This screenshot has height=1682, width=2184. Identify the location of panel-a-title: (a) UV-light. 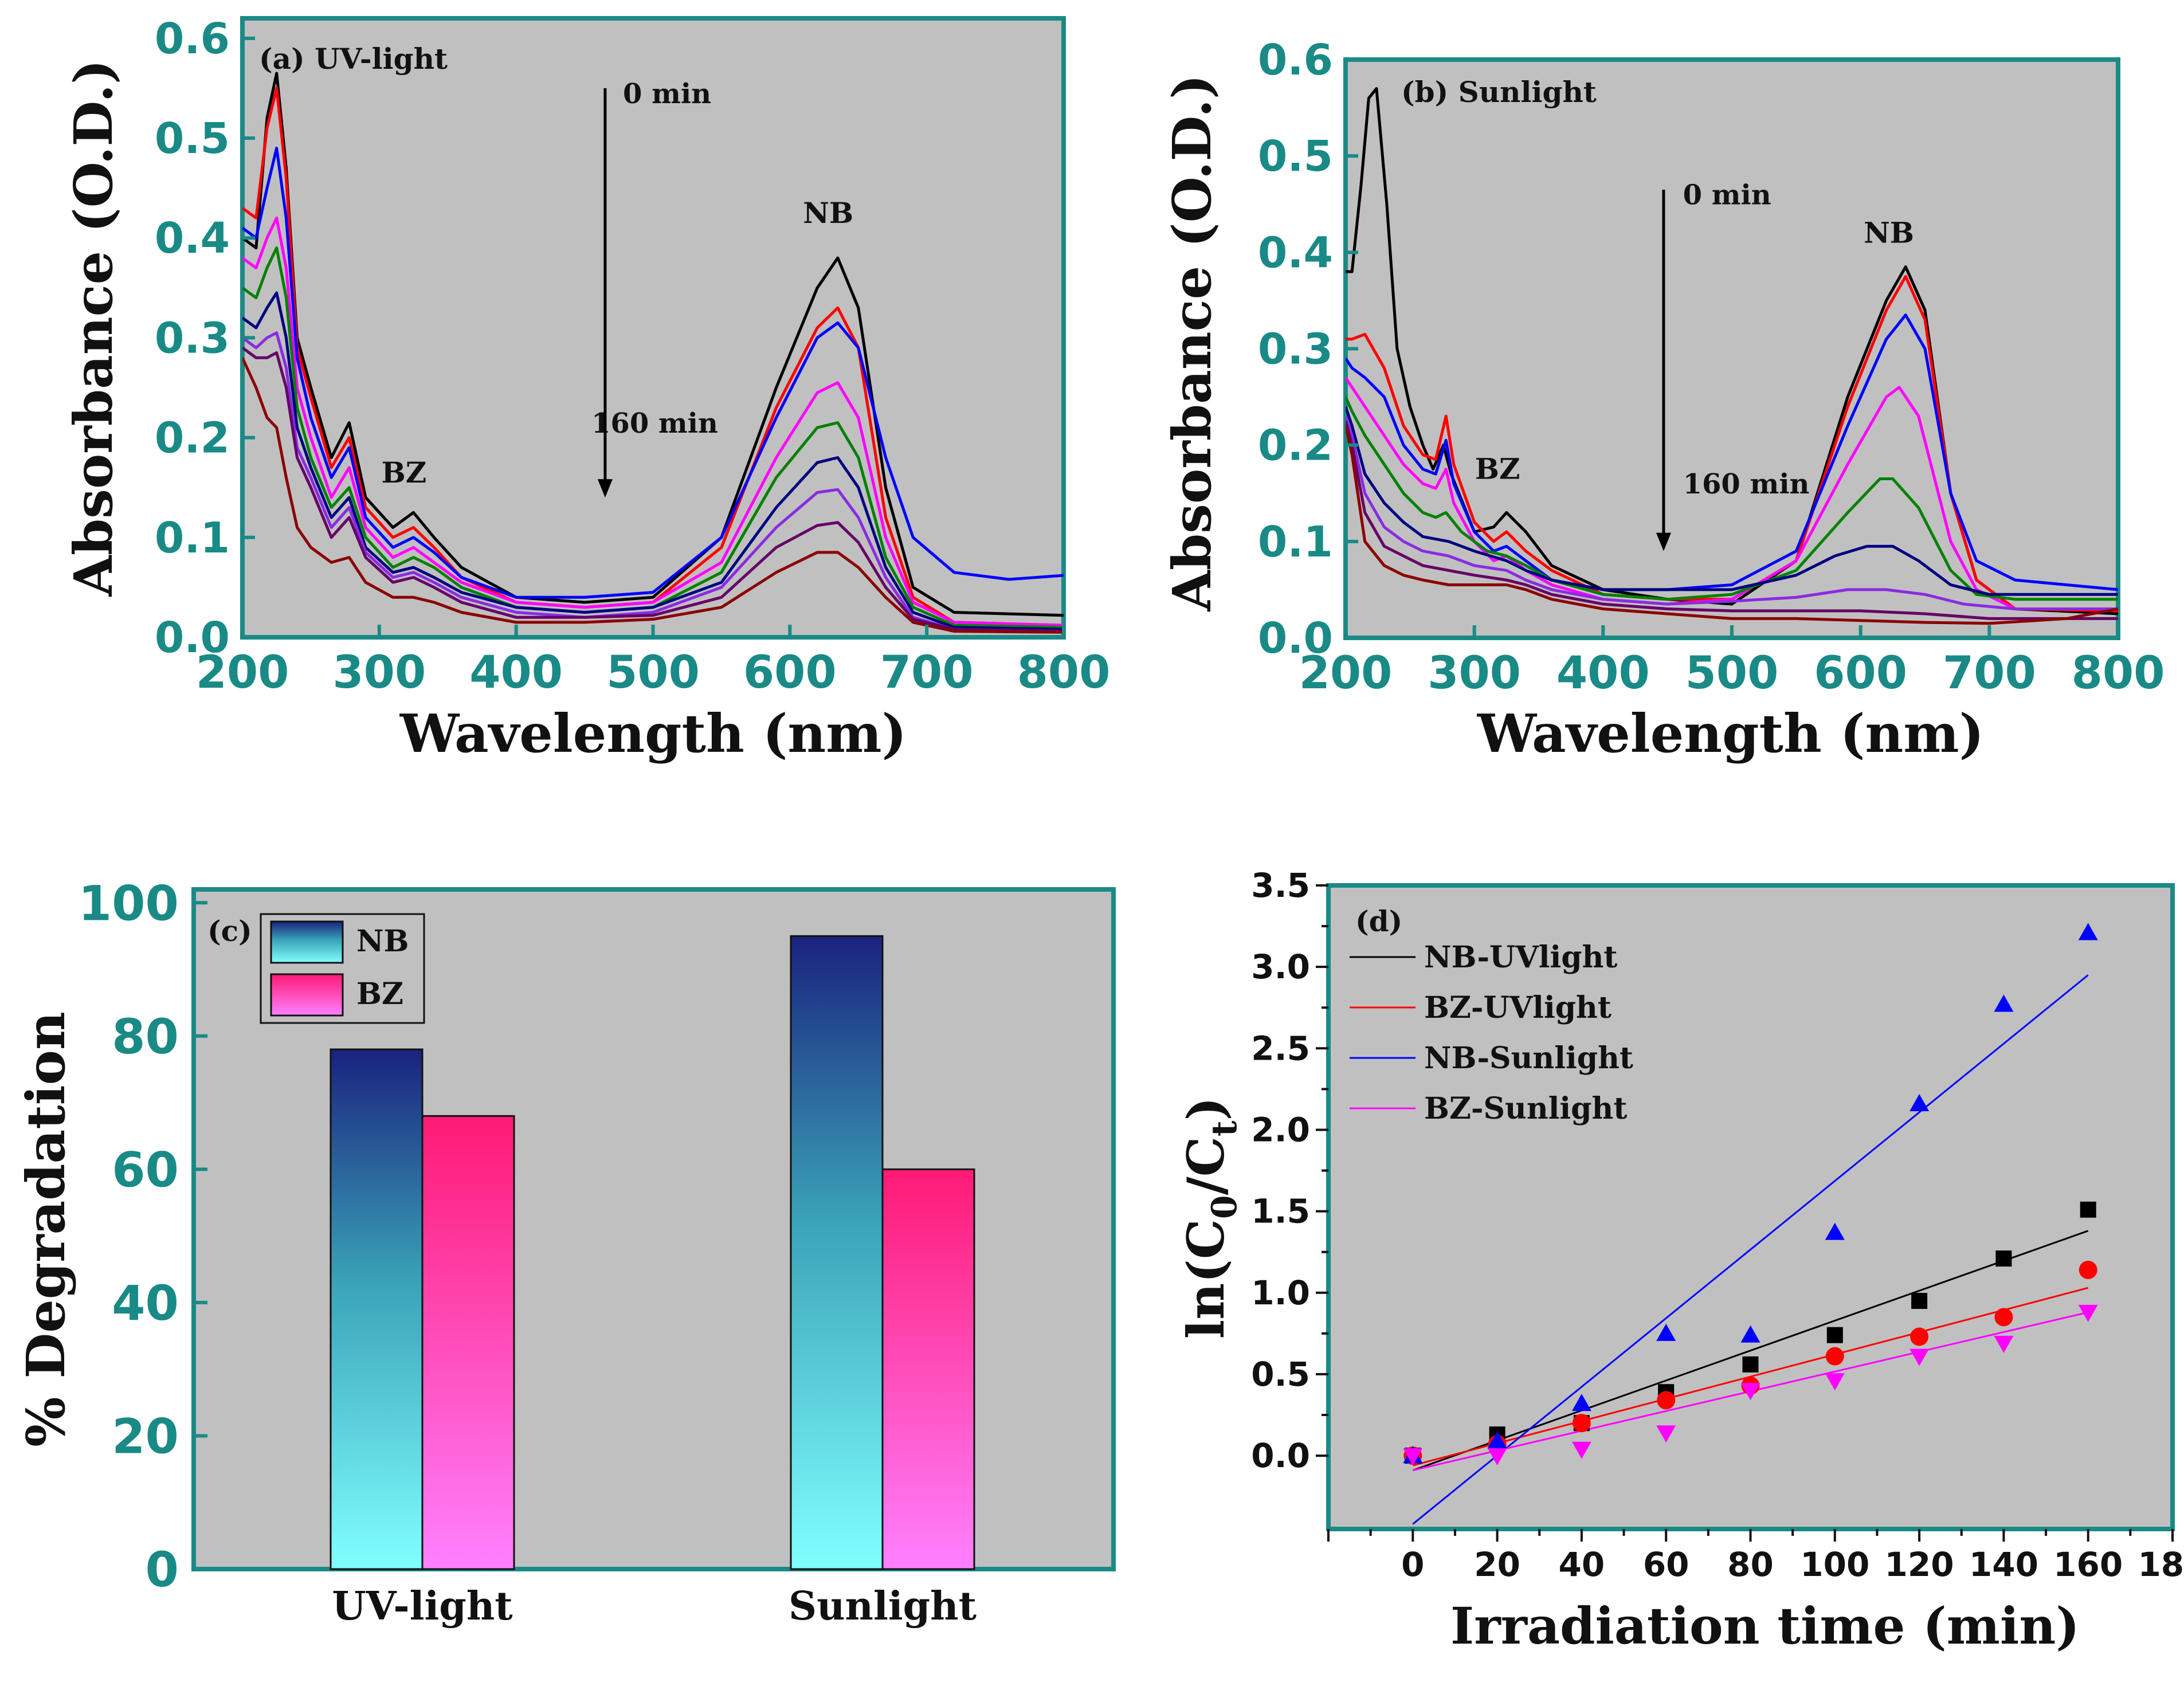
(353, 59).